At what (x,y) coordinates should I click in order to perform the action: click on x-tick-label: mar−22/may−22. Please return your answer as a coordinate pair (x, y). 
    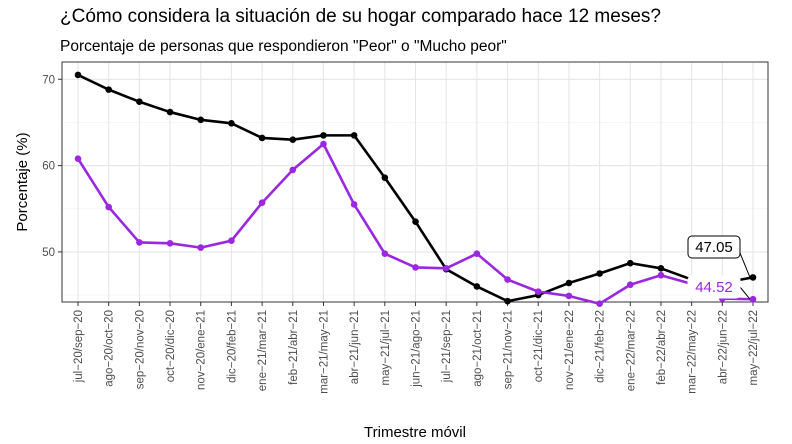
    Looking at the image, I should click on (693, 352).